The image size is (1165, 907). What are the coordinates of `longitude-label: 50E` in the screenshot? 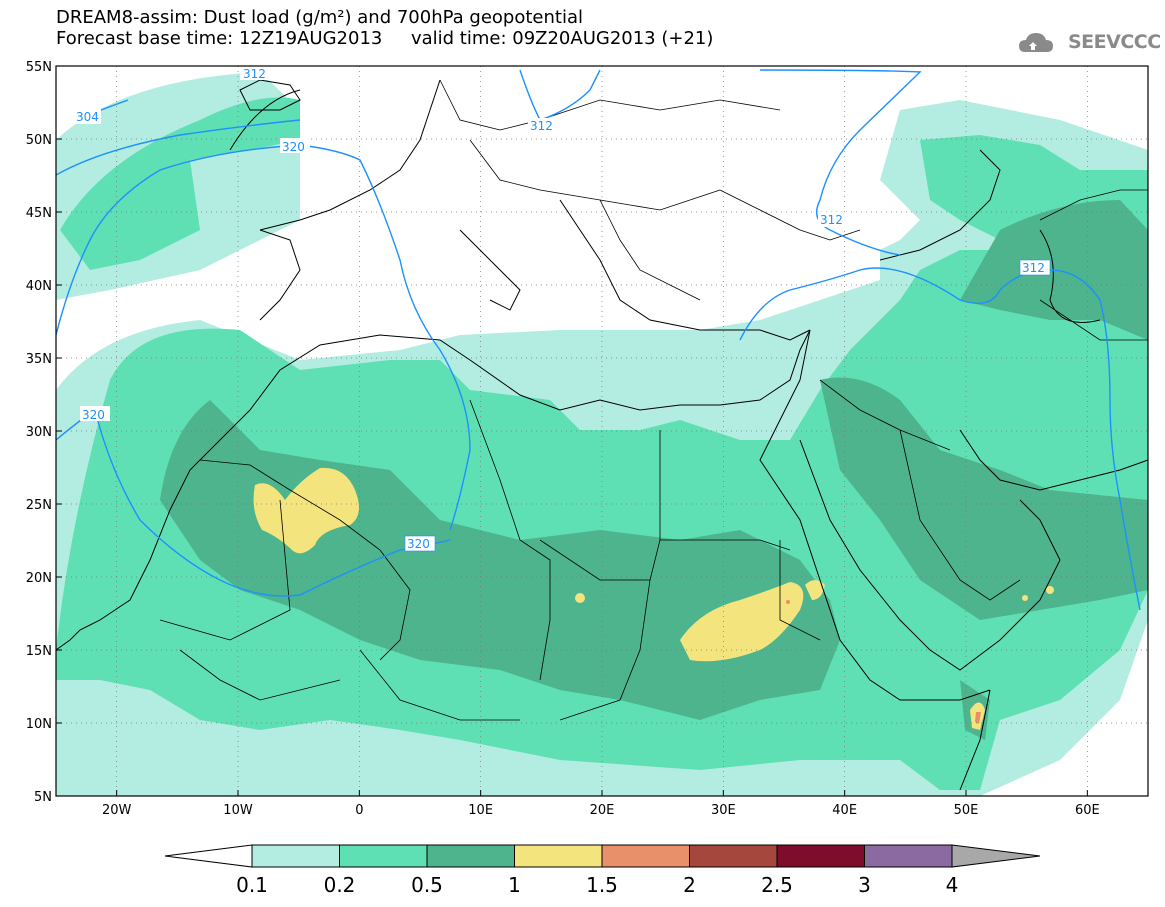 It's located at (966, 810).